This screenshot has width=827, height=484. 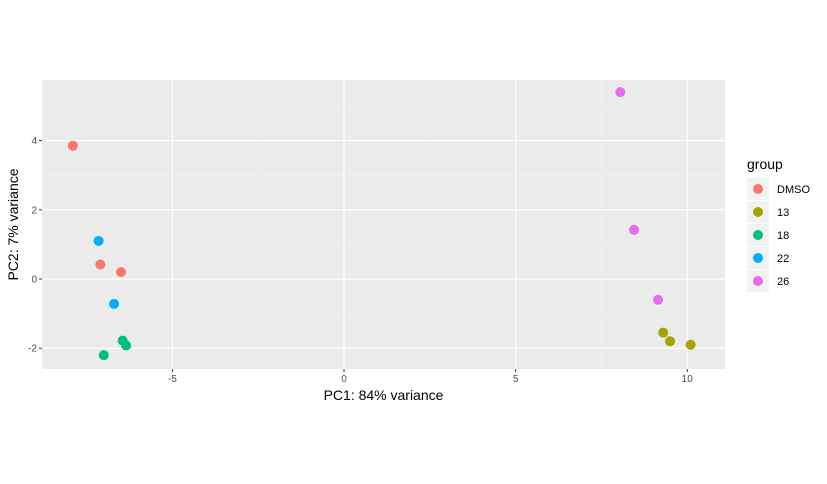 What do you see at coordinates (778, 224) in the screenshot?
I see `legend: group DMSO 13 18 22 26` at bounding box center [778, 224].